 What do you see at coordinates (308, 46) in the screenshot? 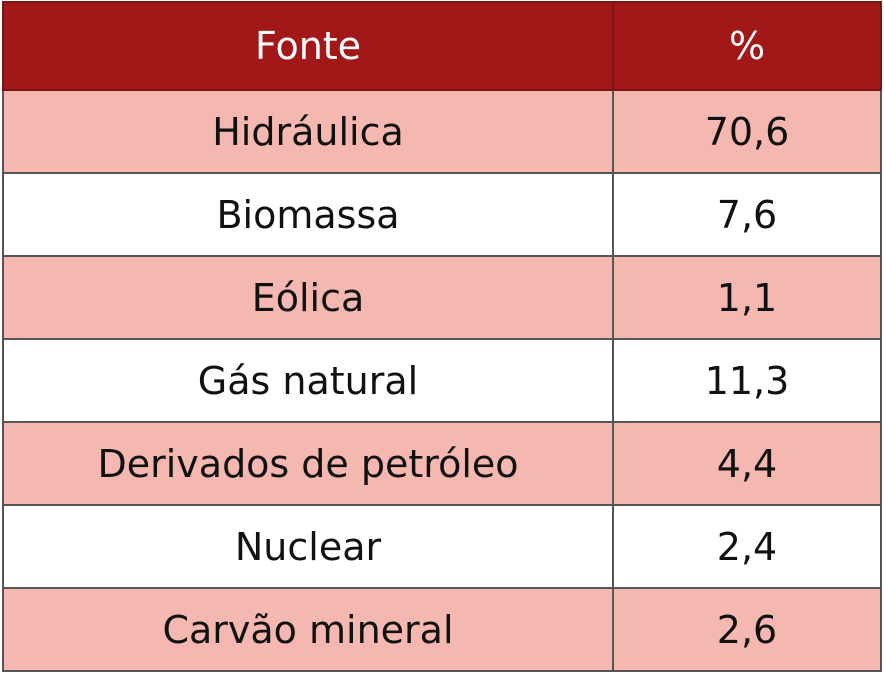
I see `header-cell: Fonte` at bounding box center [308, 46].